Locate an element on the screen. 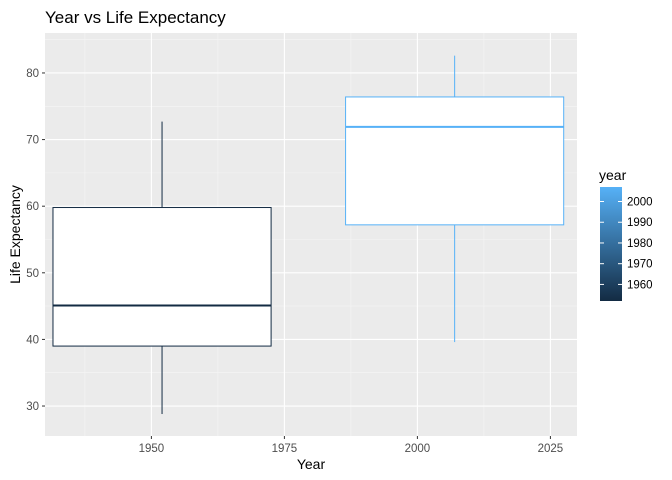 The width and height of the screenshot is (672, 480). legend-title: year is located at coordinates (613, 175).